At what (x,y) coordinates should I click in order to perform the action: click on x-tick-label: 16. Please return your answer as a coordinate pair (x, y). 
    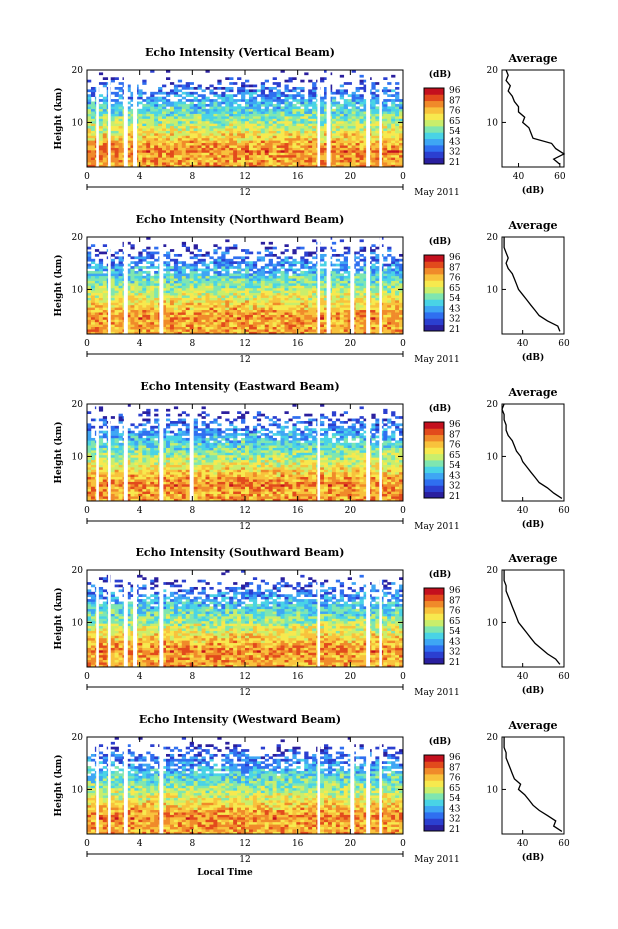
    Looking at the image, I should click on (298, 177).